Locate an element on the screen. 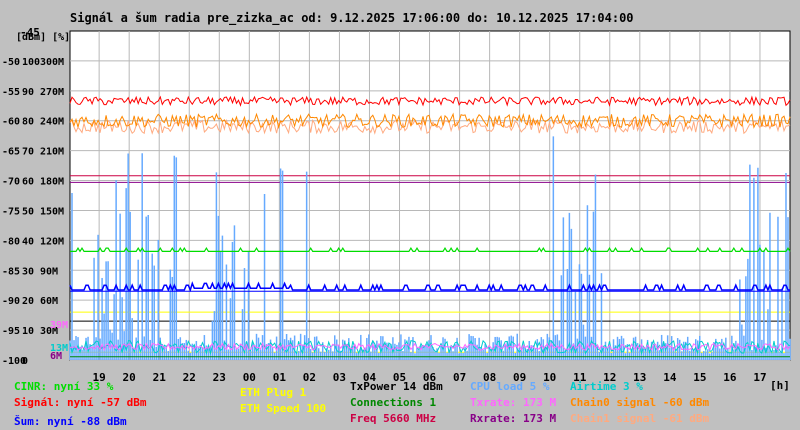  y-tick-dbm: -75 is located at coordinates (11, 211).